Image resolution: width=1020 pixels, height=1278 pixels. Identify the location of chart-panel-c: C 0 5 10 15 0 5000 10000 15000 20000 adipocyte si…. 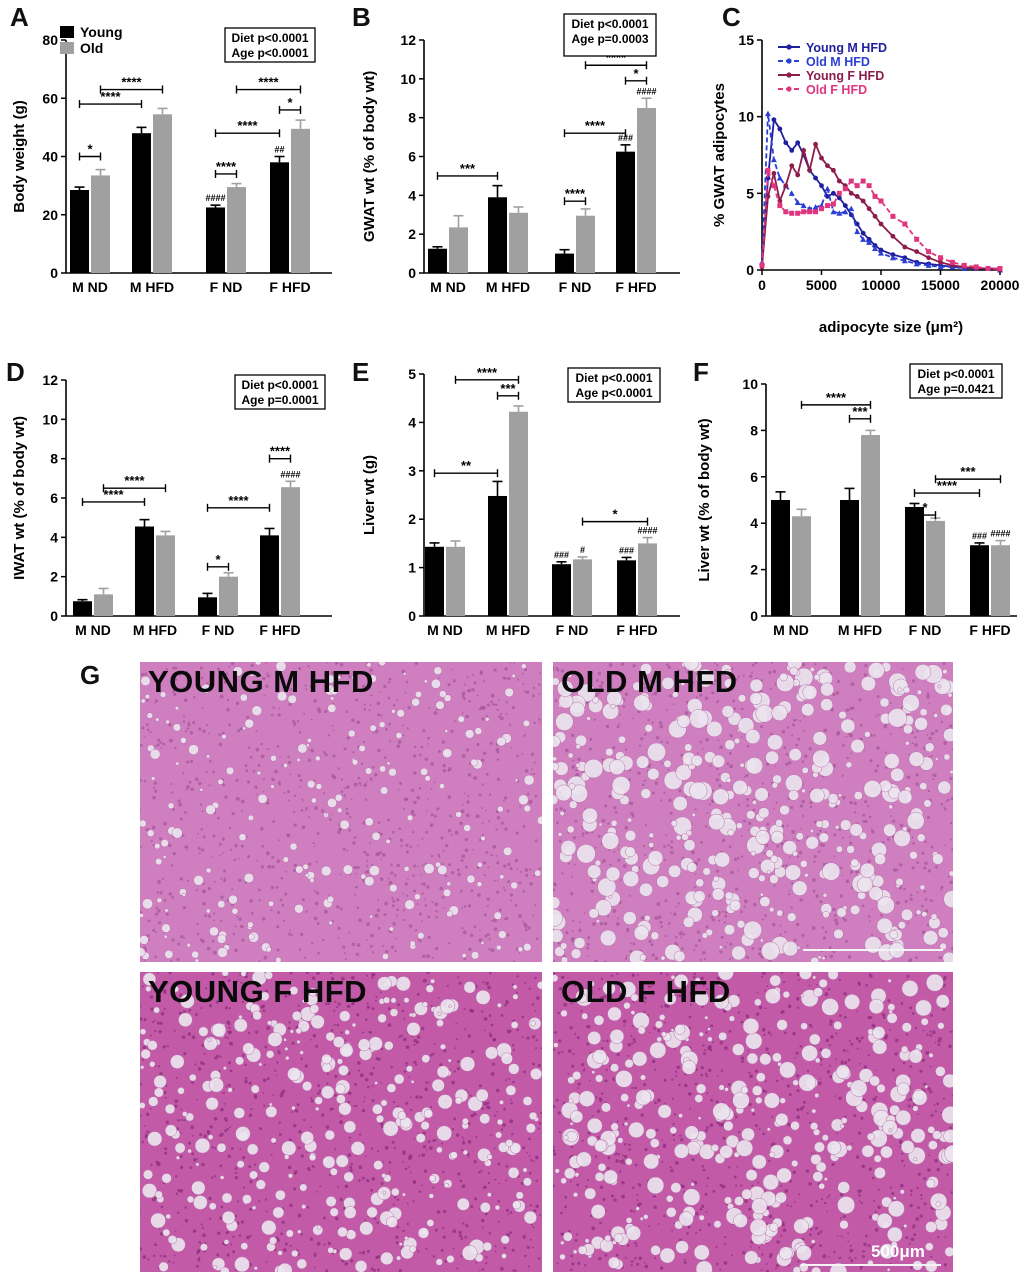
(860, 170).